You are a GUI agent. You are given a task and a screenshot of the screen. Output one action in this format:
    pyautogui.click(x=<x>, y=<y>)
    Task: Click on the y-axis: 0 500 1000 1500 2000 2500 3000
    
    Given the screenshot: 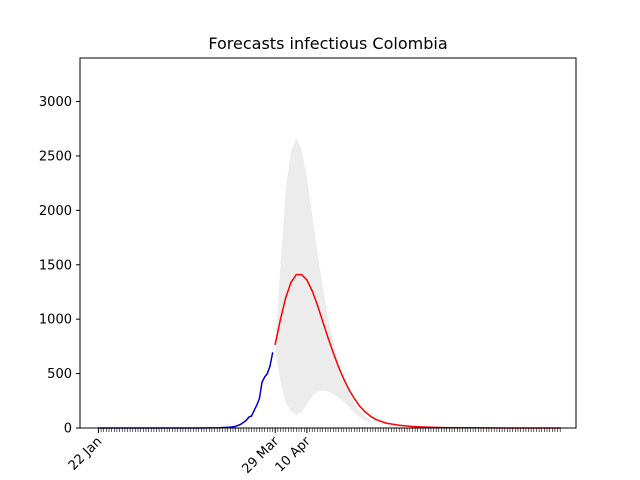 What is the action you would take?
    pyautogui.click(x=59, y=266)
    